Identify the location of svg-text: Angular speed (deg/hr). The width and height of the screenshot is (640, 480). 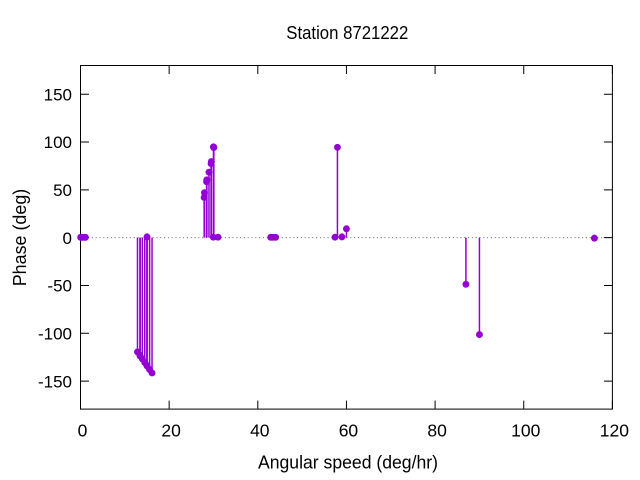
(348, 463).